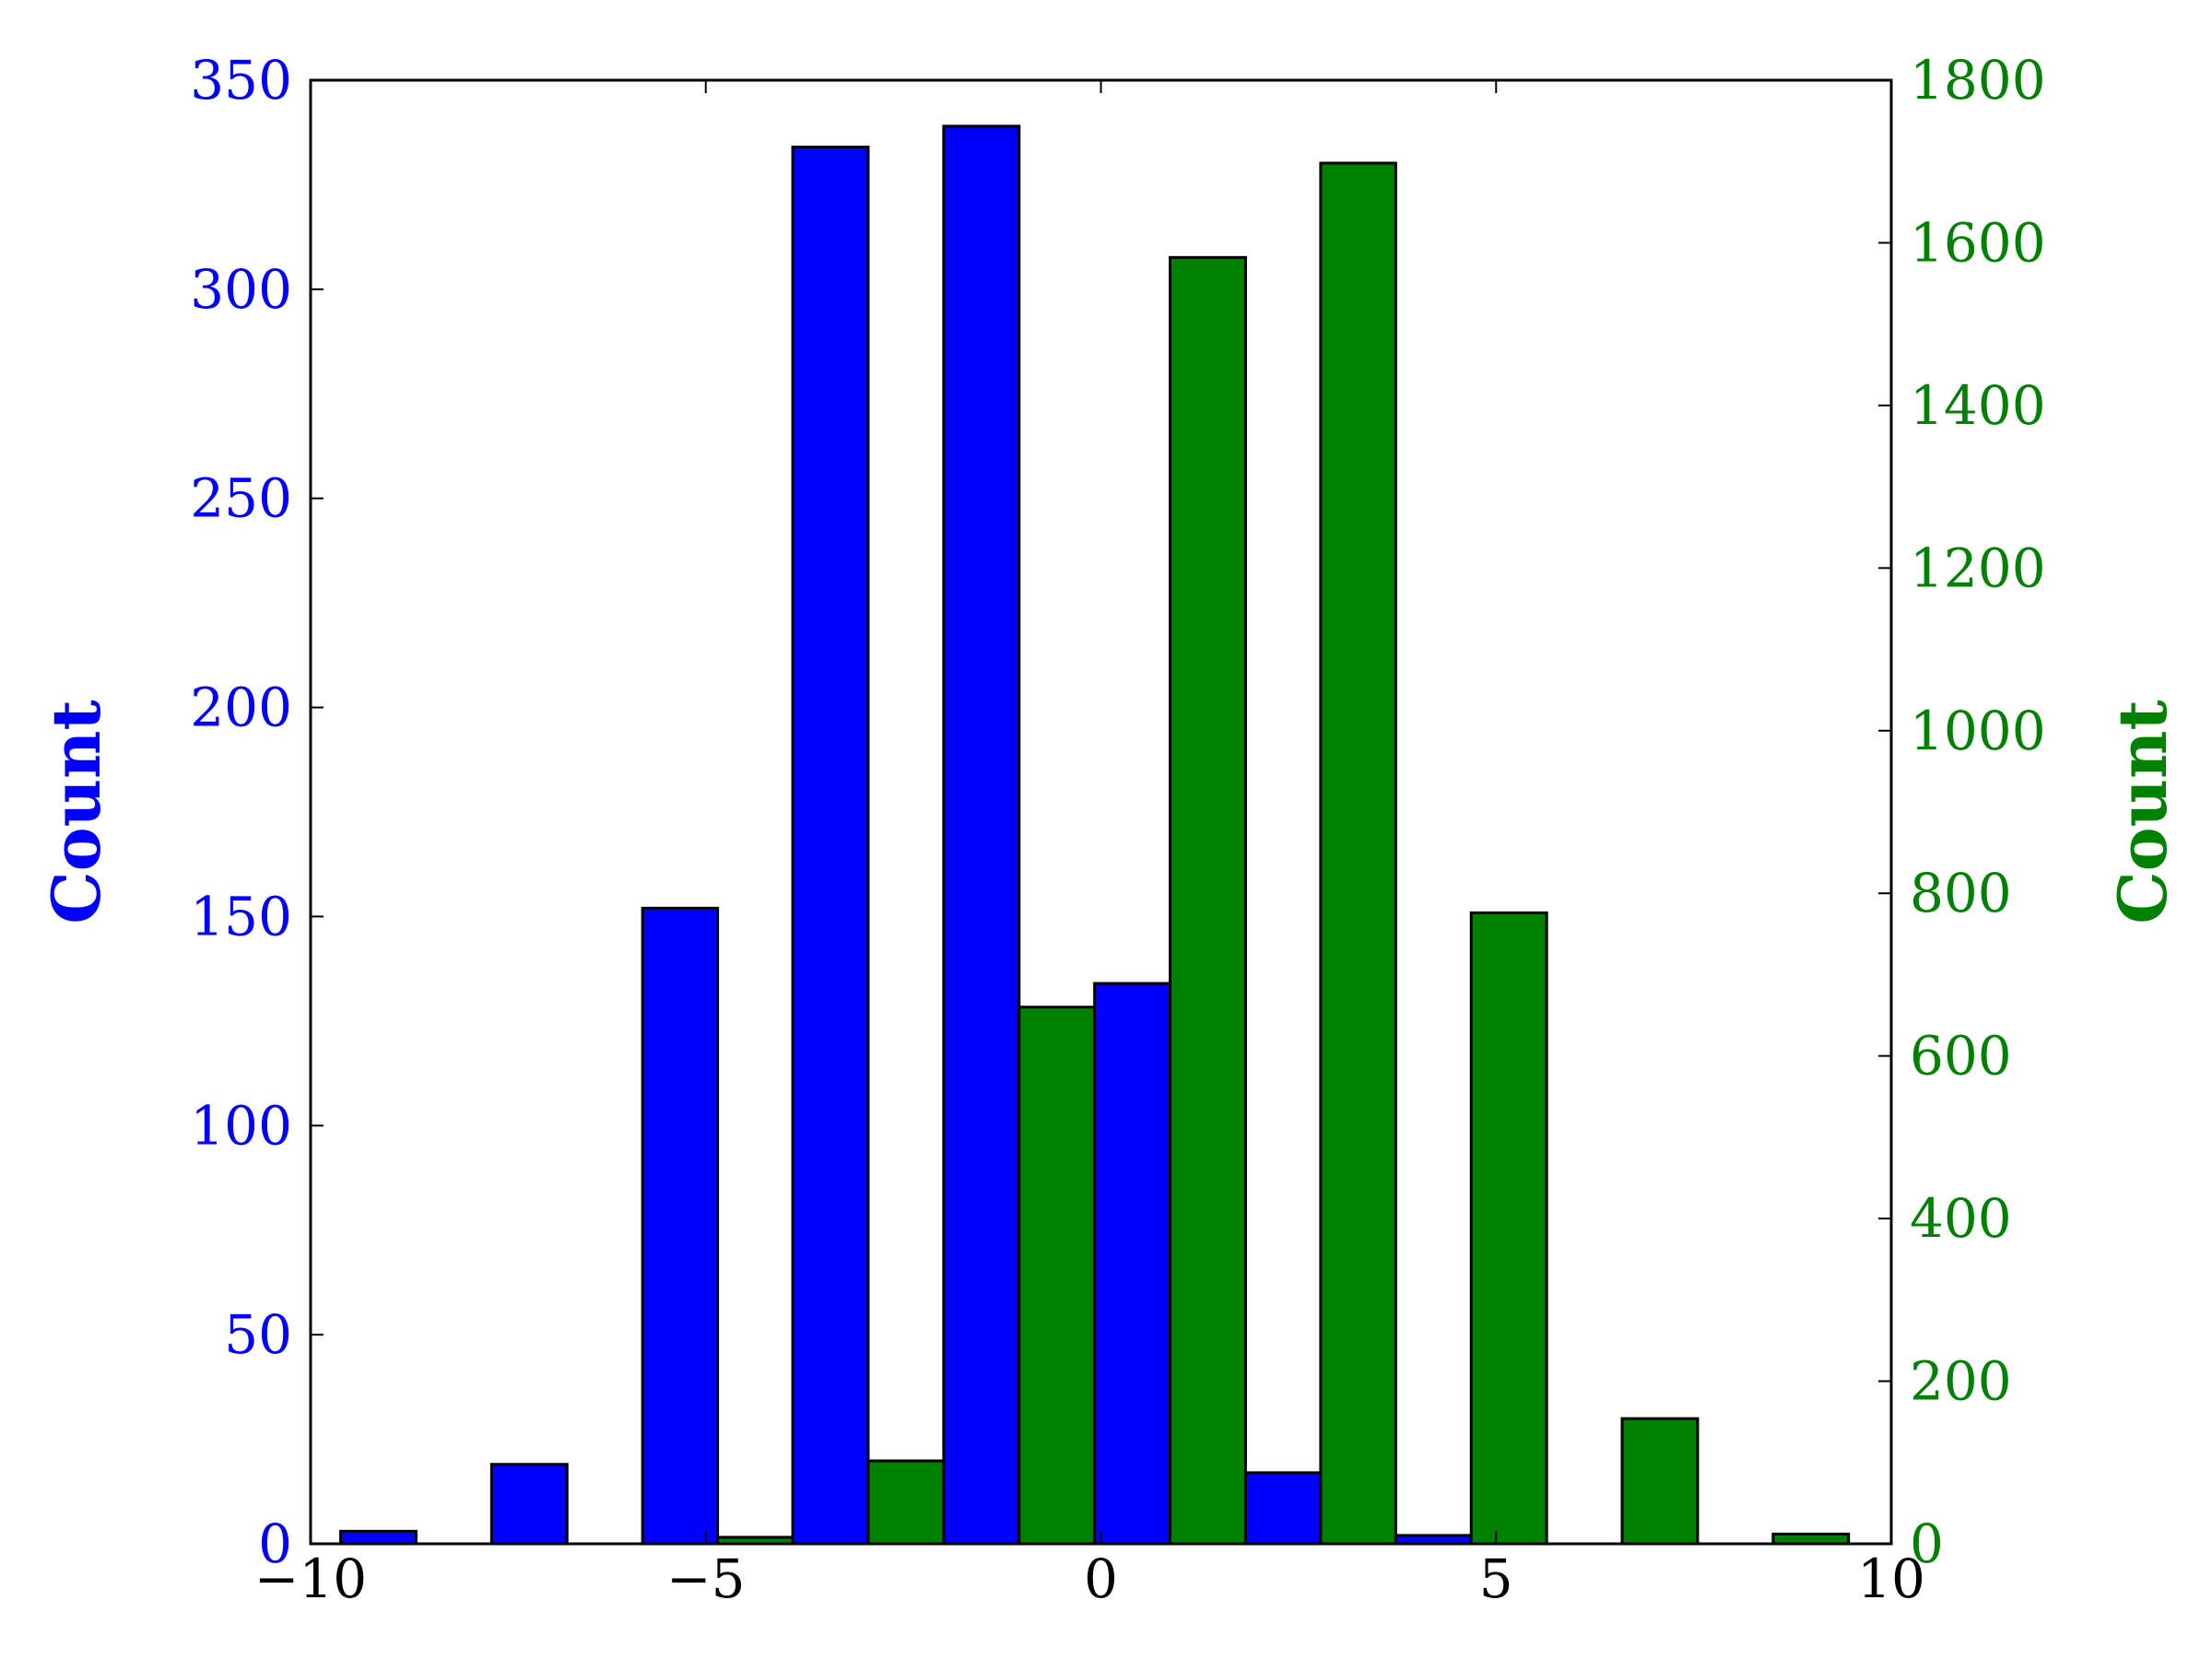  What do you see at coordinates (241, 1125) in the screenshot?
I see `left-y-tick-label: 100` at bounding box center [241, 1125].